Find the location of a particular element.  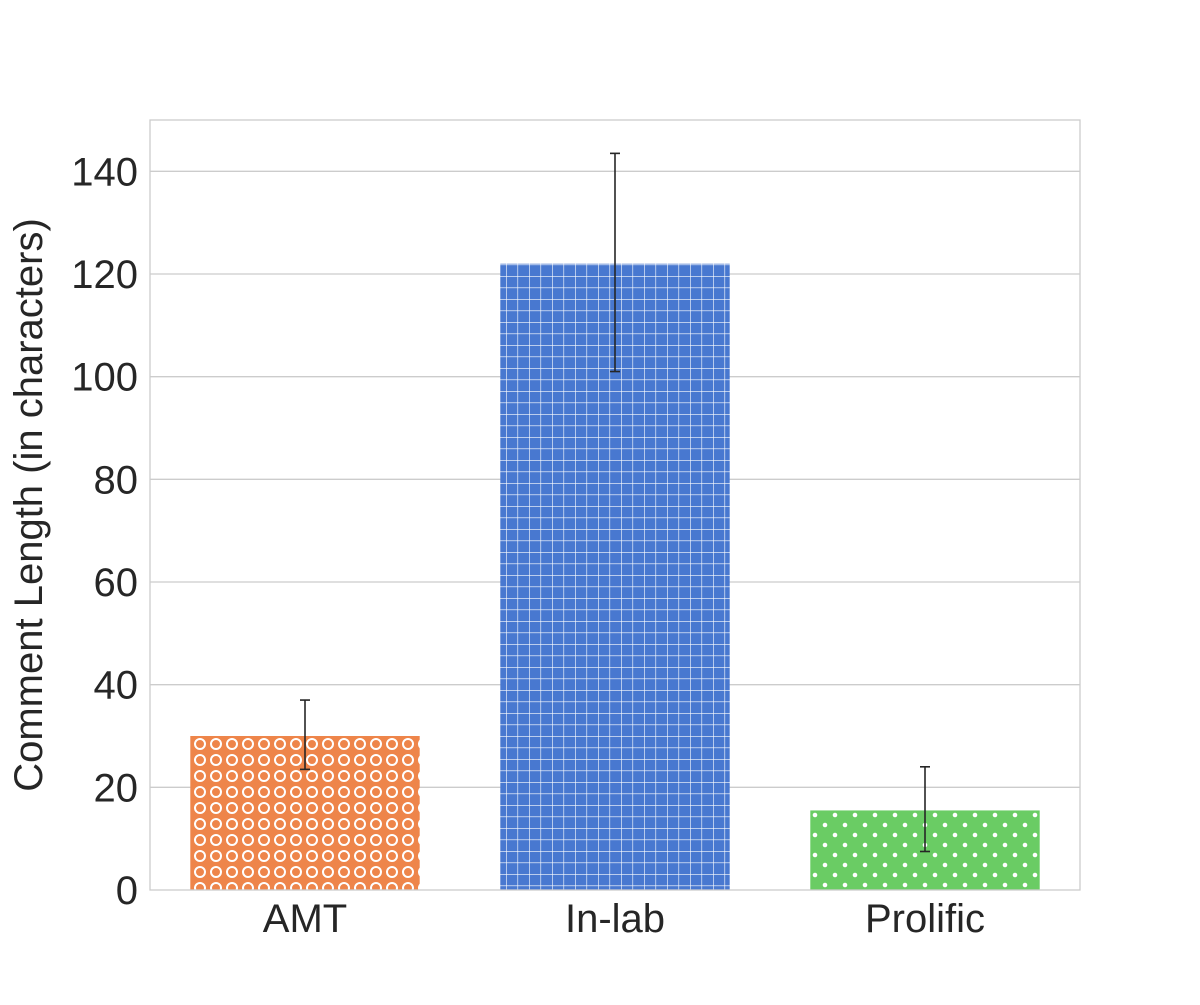

error-bar-prolific is located at coordinates (925, 809).